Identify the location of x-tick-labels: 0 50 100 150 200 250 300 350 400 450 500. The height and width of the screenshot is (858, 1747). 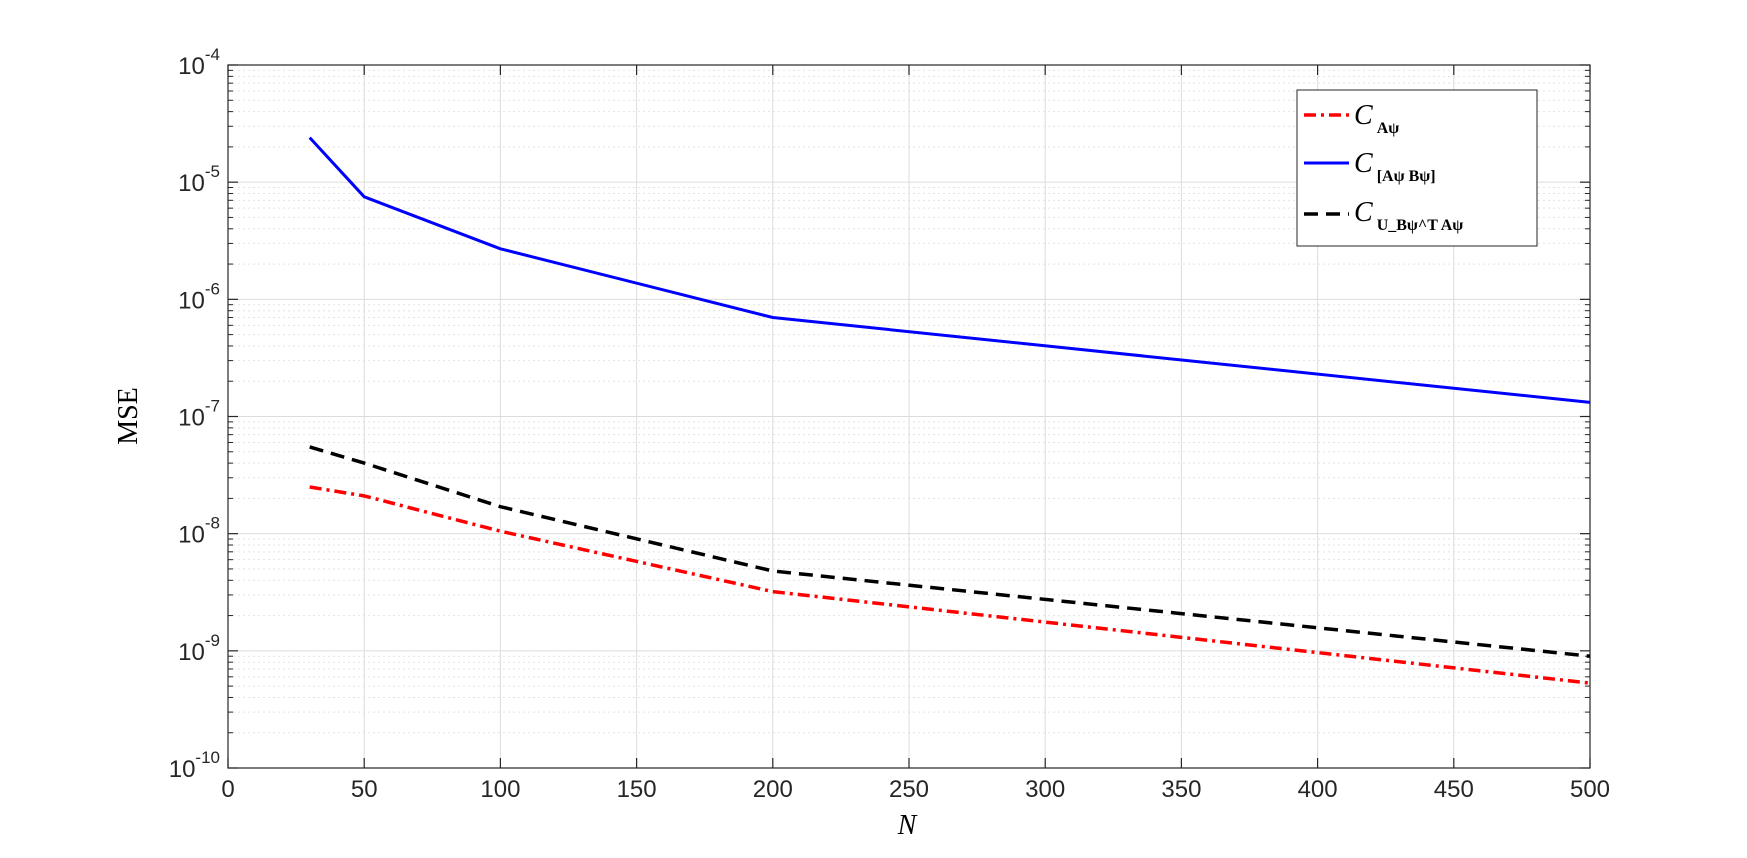
(915, 789).